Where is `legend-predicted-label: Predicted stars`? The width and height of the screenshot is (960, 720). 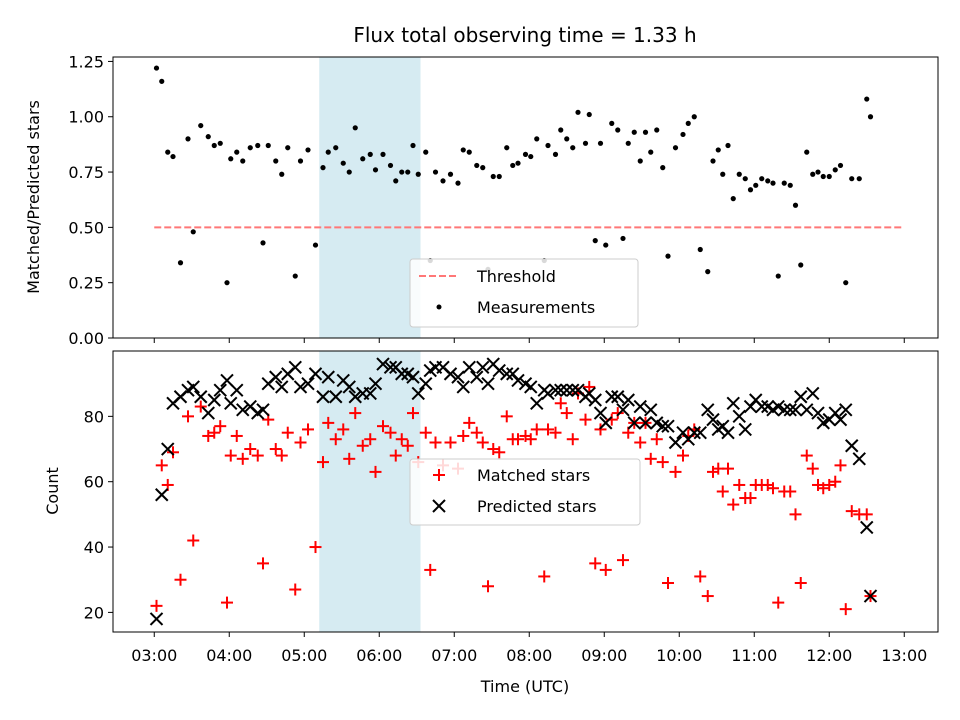 legend-predicted-label: Predicted stars is located at coordinates (537, 506).